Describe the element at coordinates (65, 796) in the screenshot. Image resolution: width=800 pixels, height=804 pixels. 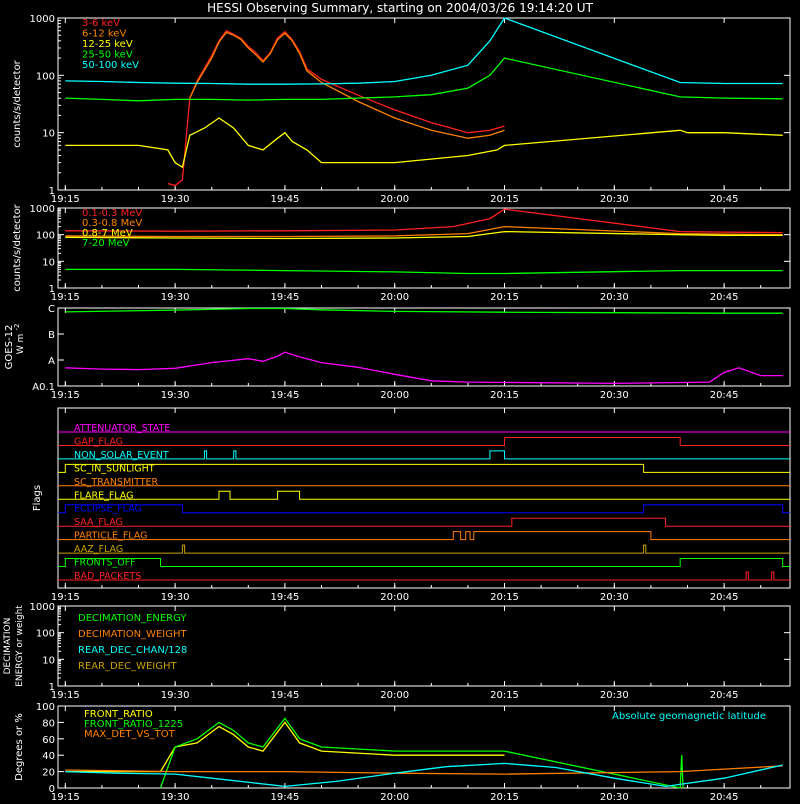
I see `ratios-xtick-label: 19:15` at that location.